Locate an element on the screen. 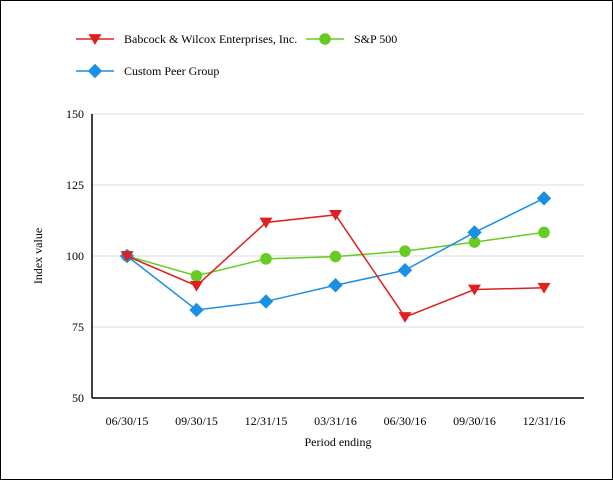 Image resolution: width=613 pixels, height=484 pixels. y-tick-label: 50 is located at coordinates (78, 398).